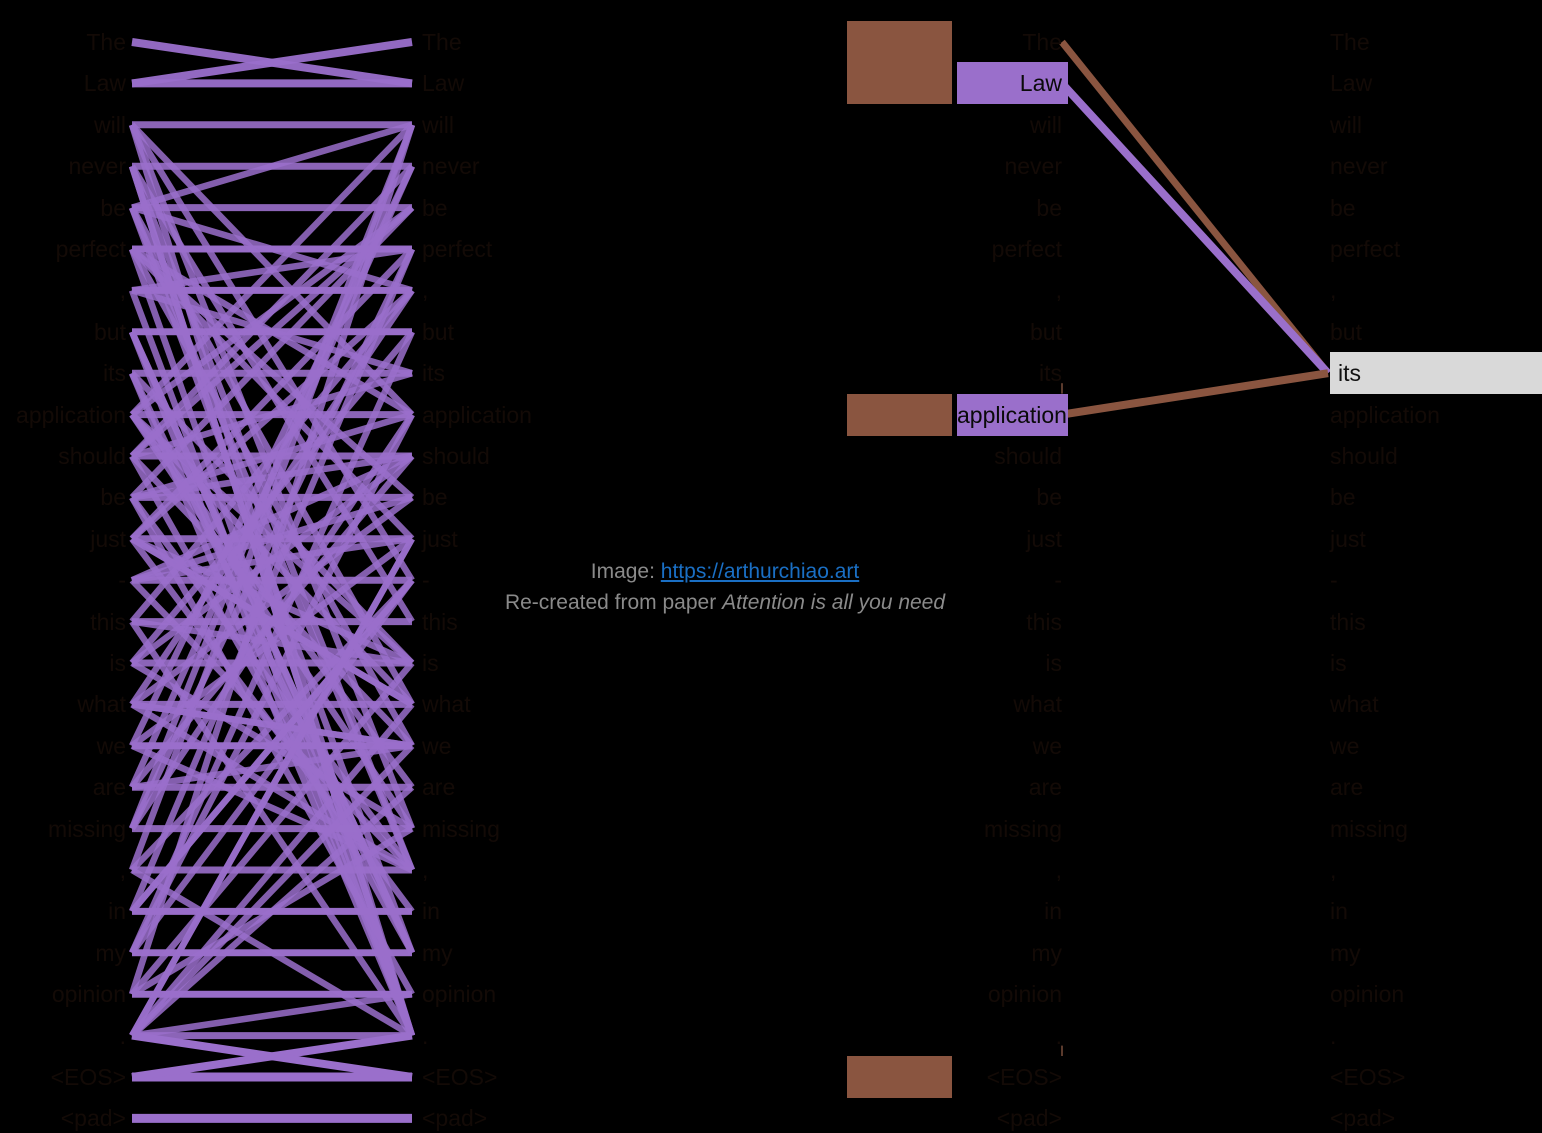 Image resolution: width=1542 pixels, height=1133 pixels. What do you see at coordinates (899, 414) in the screenshot?
I see `weight-bar-application` at bounding box center [899, 414].